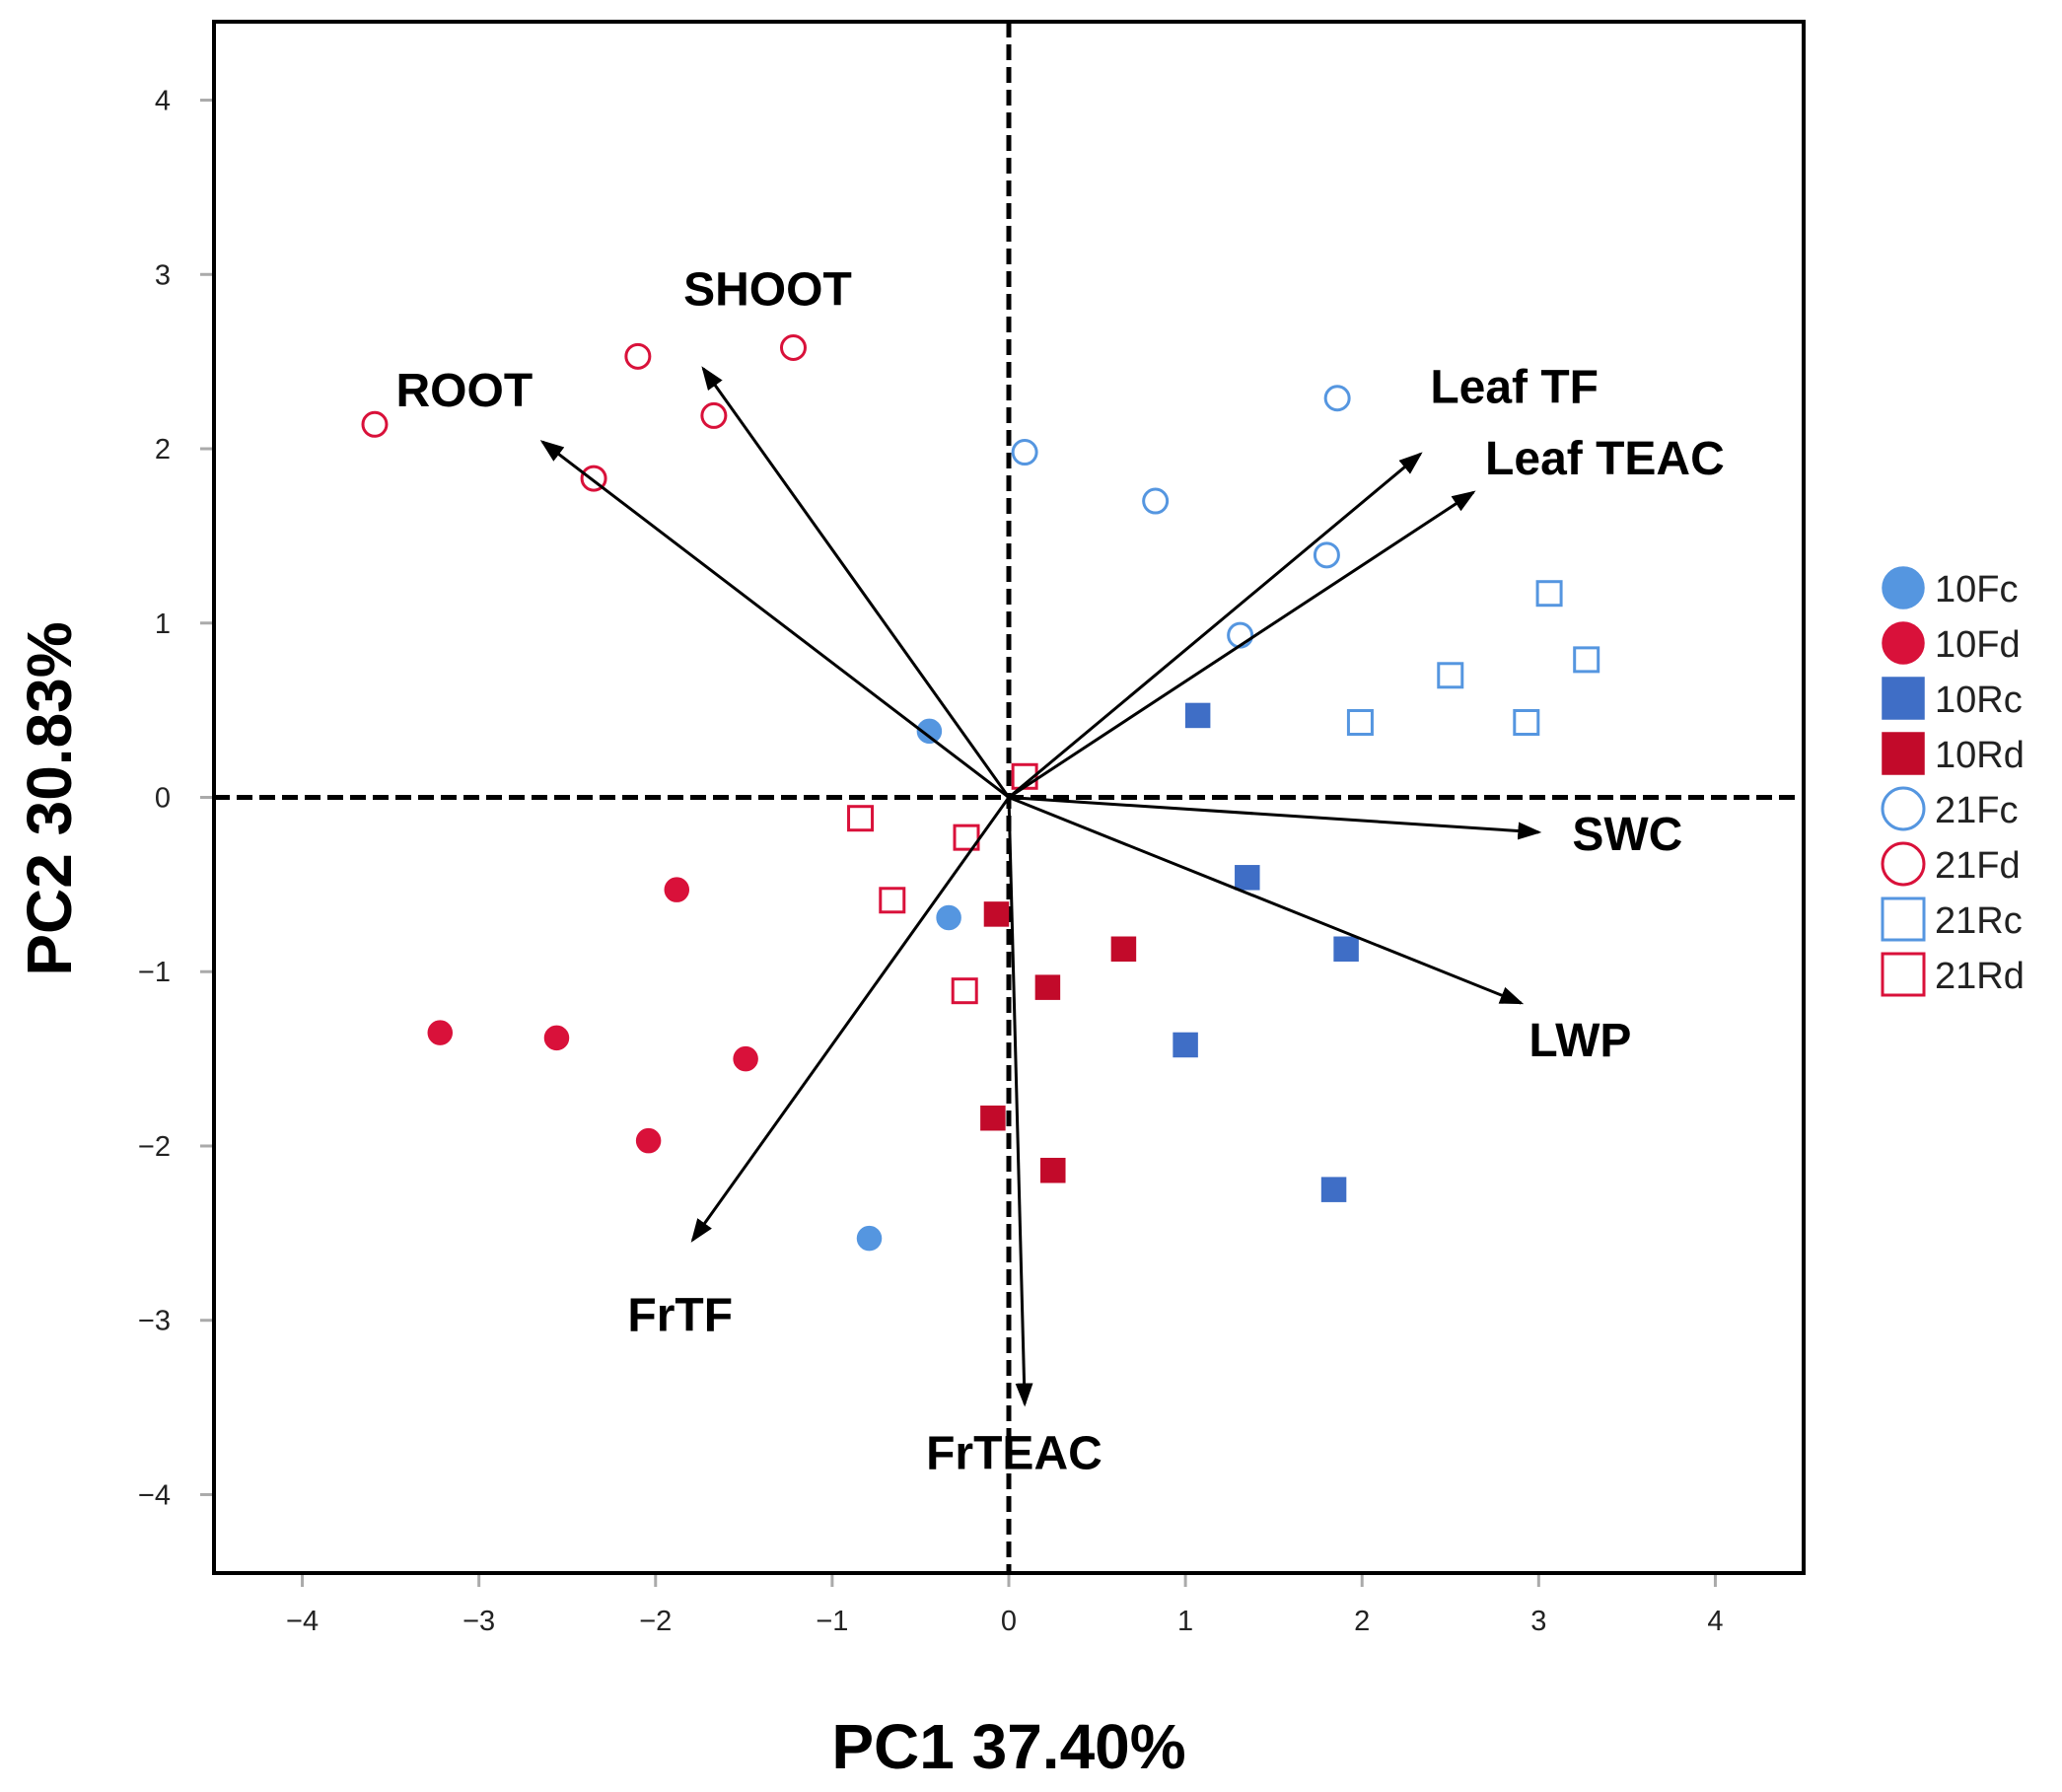 Image resolution: width=2062 pixels, height=1792 pixels. Describe the element at coordinates (680, 1315) in the screenshot. I see `loading-label: FrTF` at that location.